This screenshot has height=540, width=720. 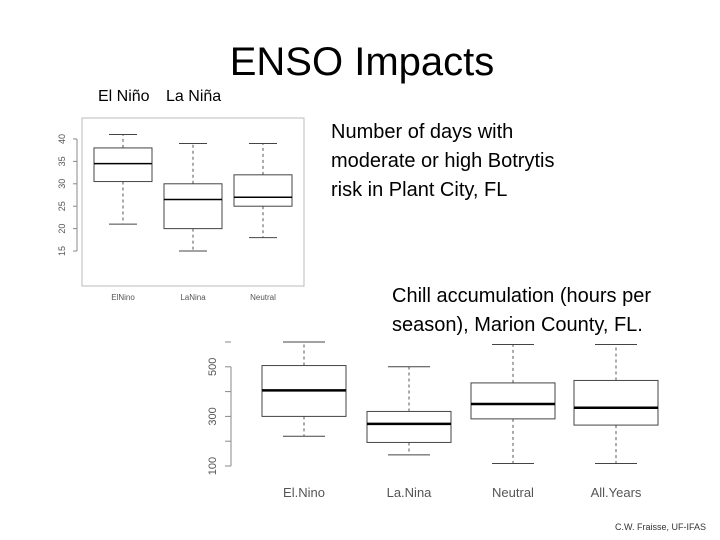 I want to click on category-label: ElNino, so click(x=123, y=297).